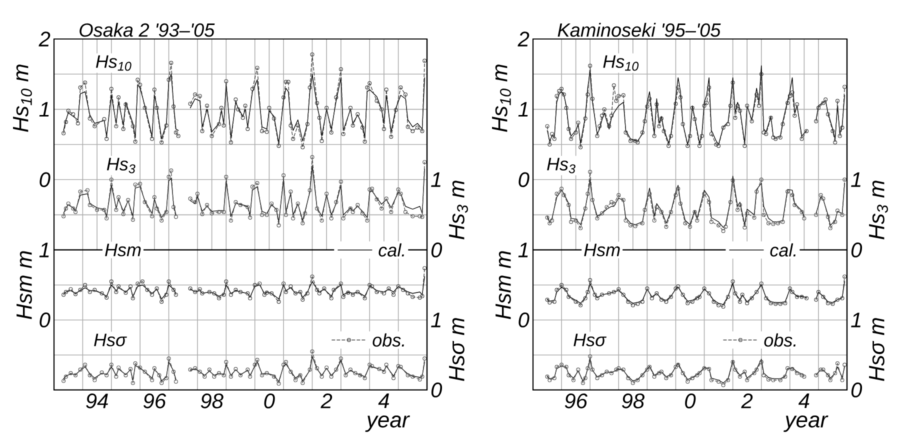  What do you see at coordinates (147, 29) in the screenshot?
I see `chart-title: Osaka 2 '93–'05` at bounding box center [147, 29].